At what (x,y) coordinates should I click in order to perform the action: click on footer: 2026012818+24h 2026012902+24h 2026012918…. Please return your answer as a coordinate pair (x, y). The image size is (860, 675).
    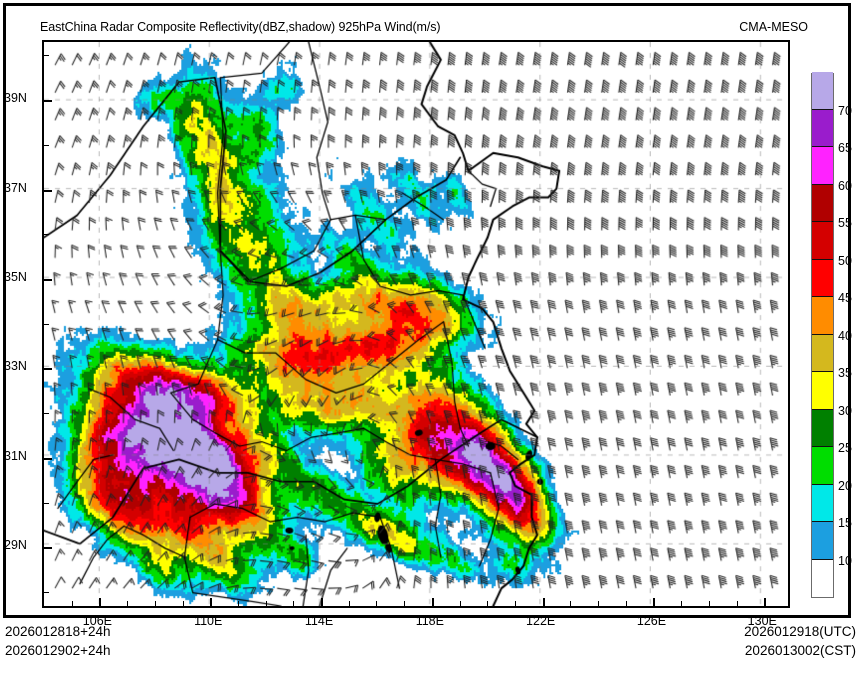
    Looking at the image, I should click on (430, 648).